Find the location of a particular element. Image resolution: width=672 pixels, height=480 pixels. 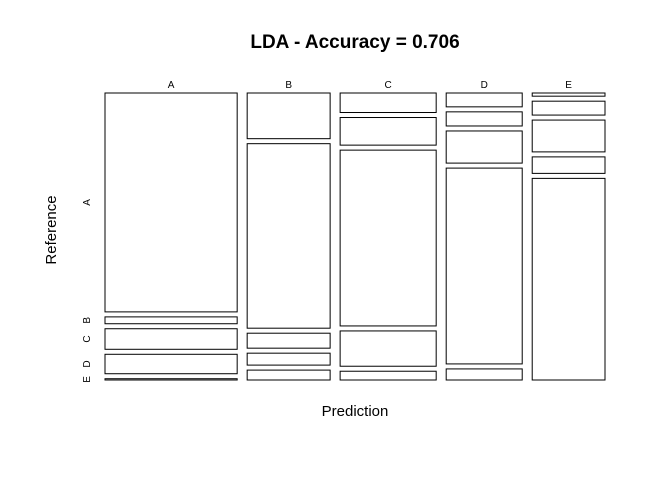

y-tick-b: B is located at coordinates (87, 320).